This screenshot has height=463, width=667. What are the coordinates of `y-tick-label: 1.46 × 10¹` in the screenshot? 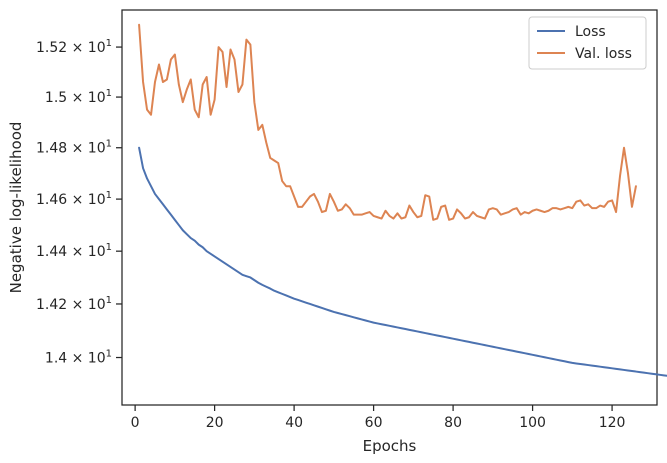 It's located at (74, 199).